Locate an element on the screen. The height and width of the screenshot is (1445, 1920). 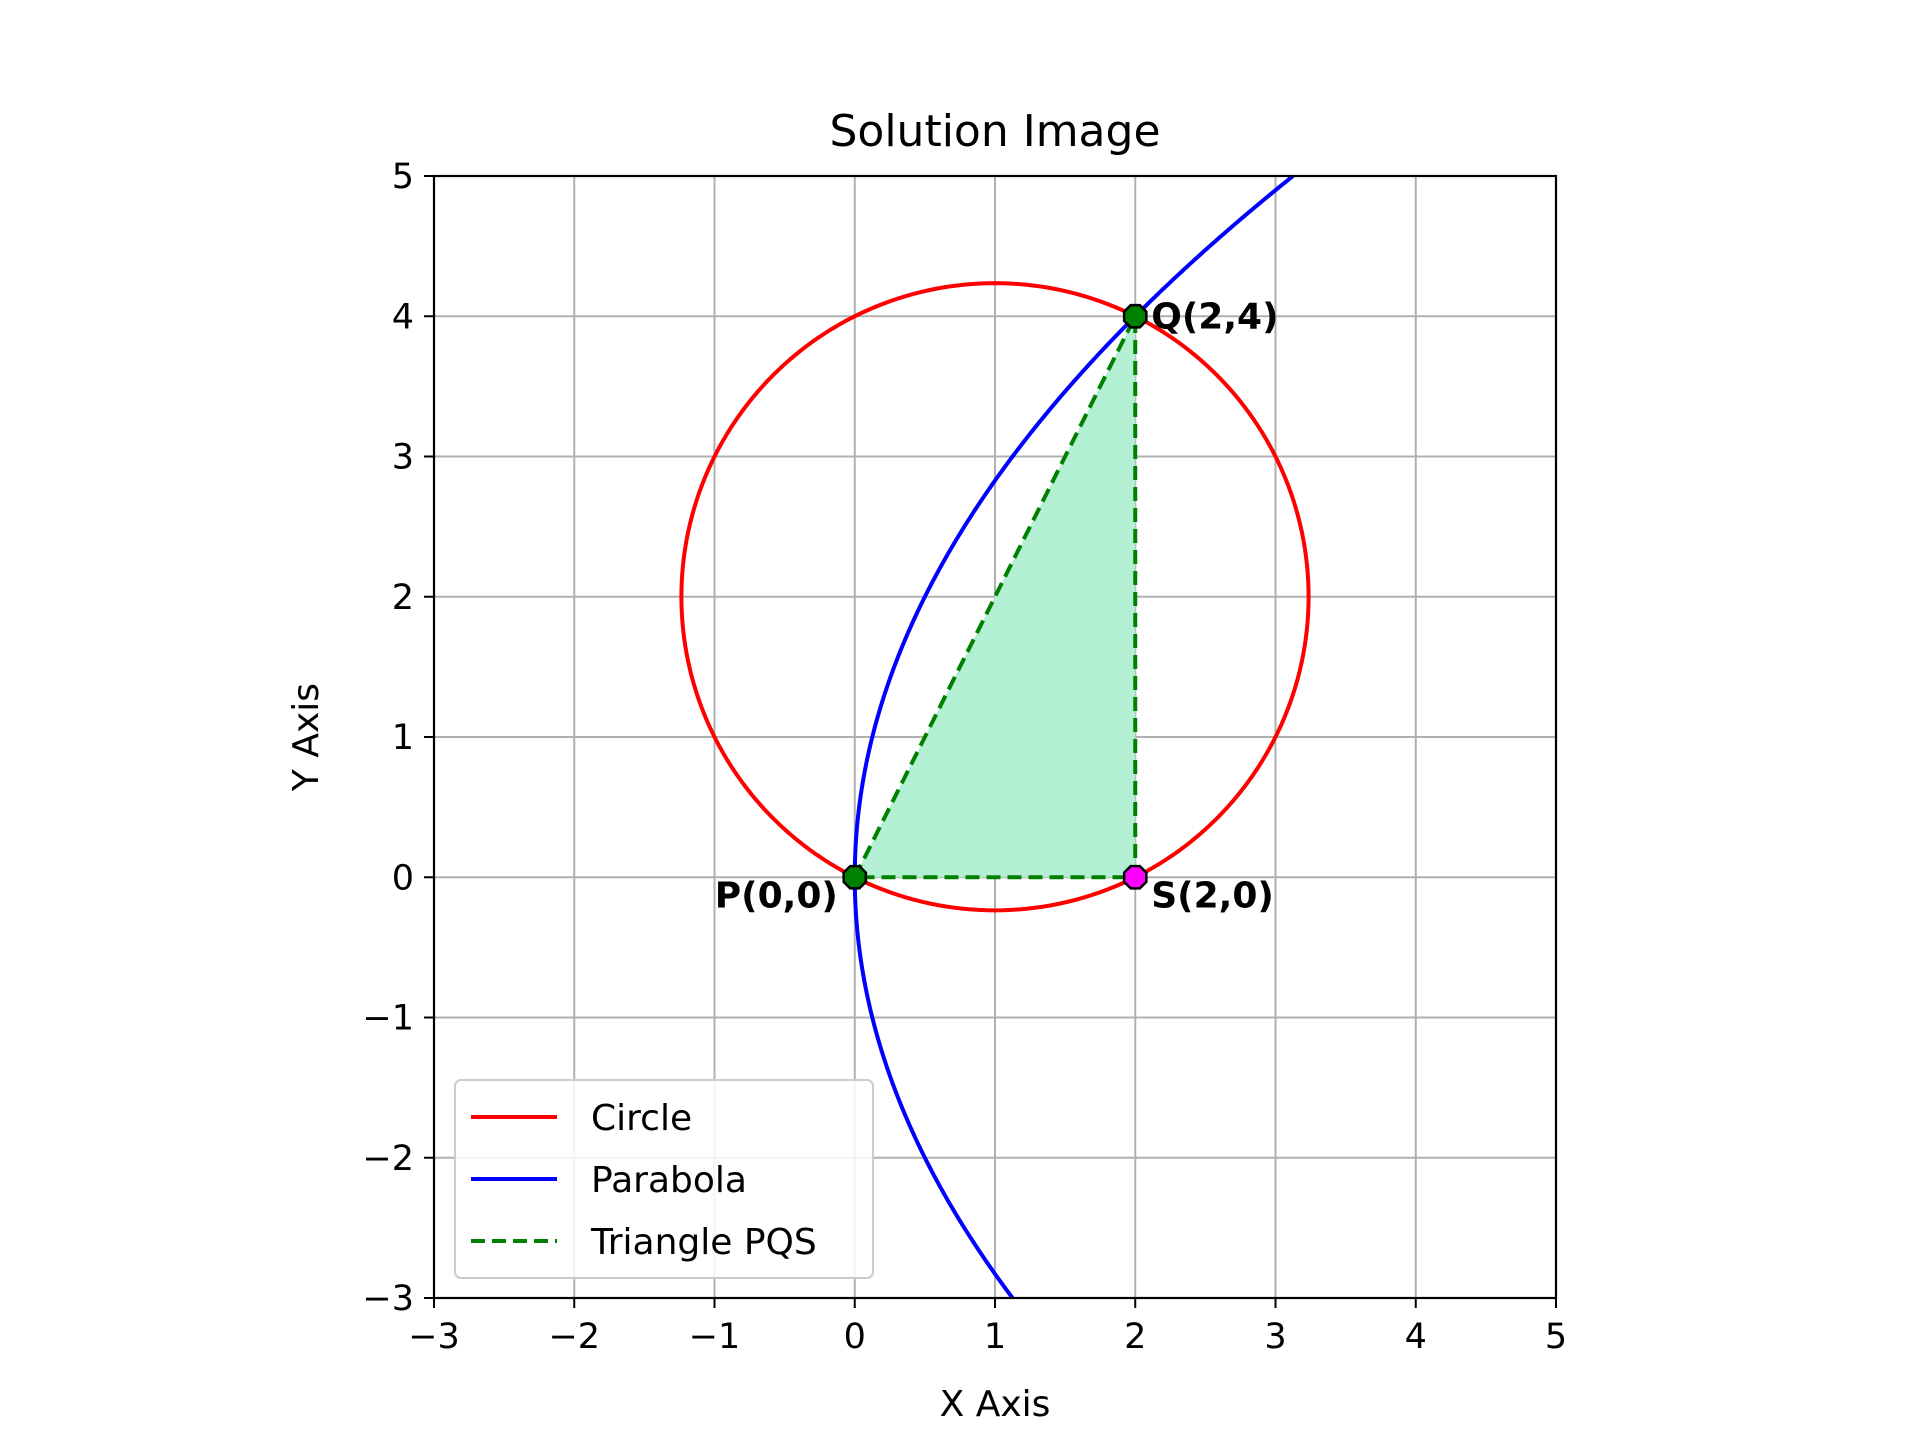
circle-series is located at coordinates (995, 597).